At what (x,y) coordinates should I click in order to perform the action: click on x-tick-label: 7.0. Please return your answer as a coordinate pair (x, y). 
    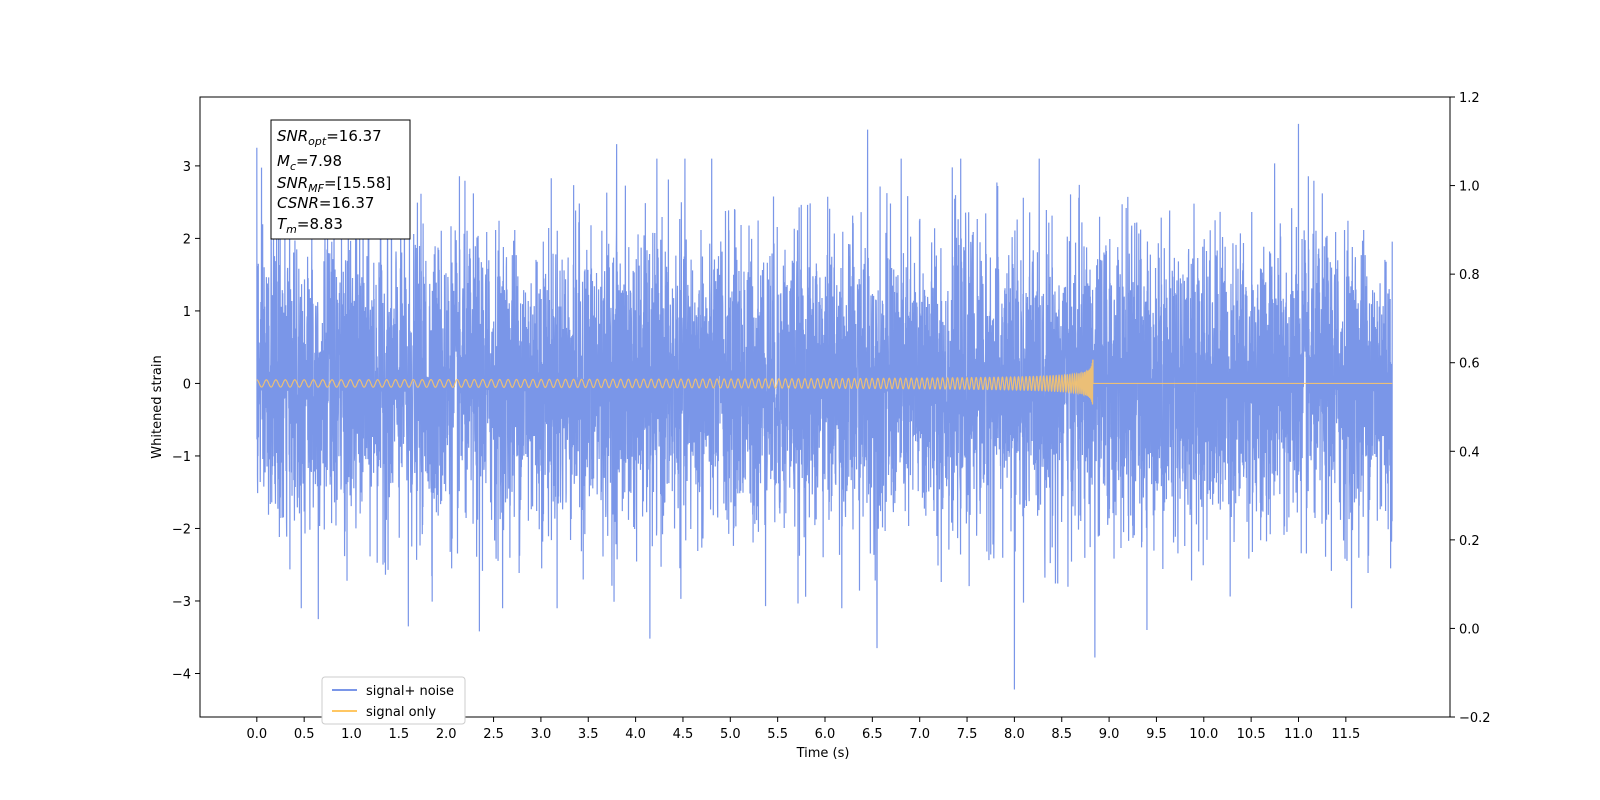
    Looking at the image, I should click on (919, 734).